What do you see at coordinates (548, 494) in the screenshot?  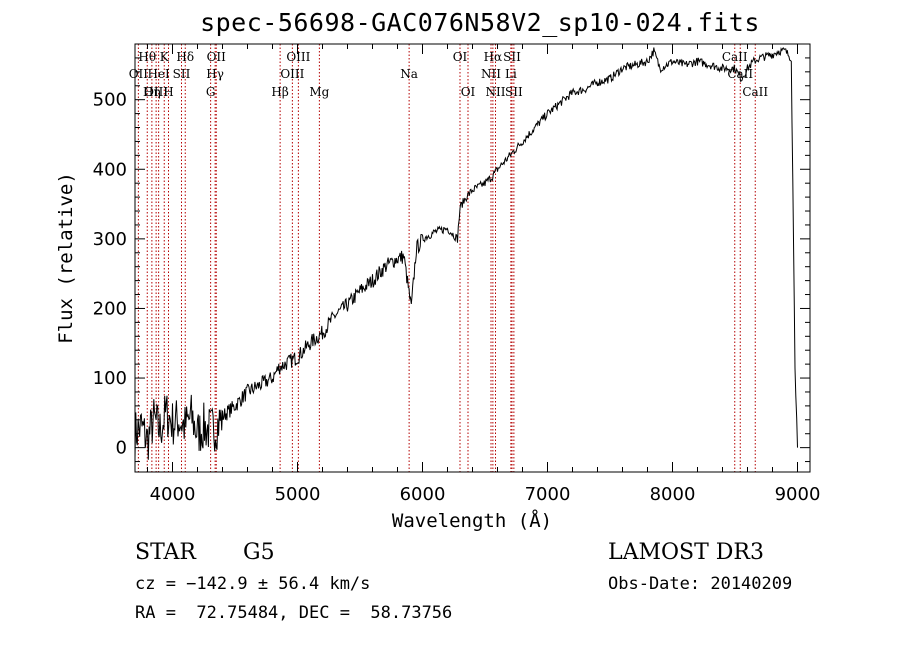 I see `x-tick-label: 7000` at bounding box center [548, 494].